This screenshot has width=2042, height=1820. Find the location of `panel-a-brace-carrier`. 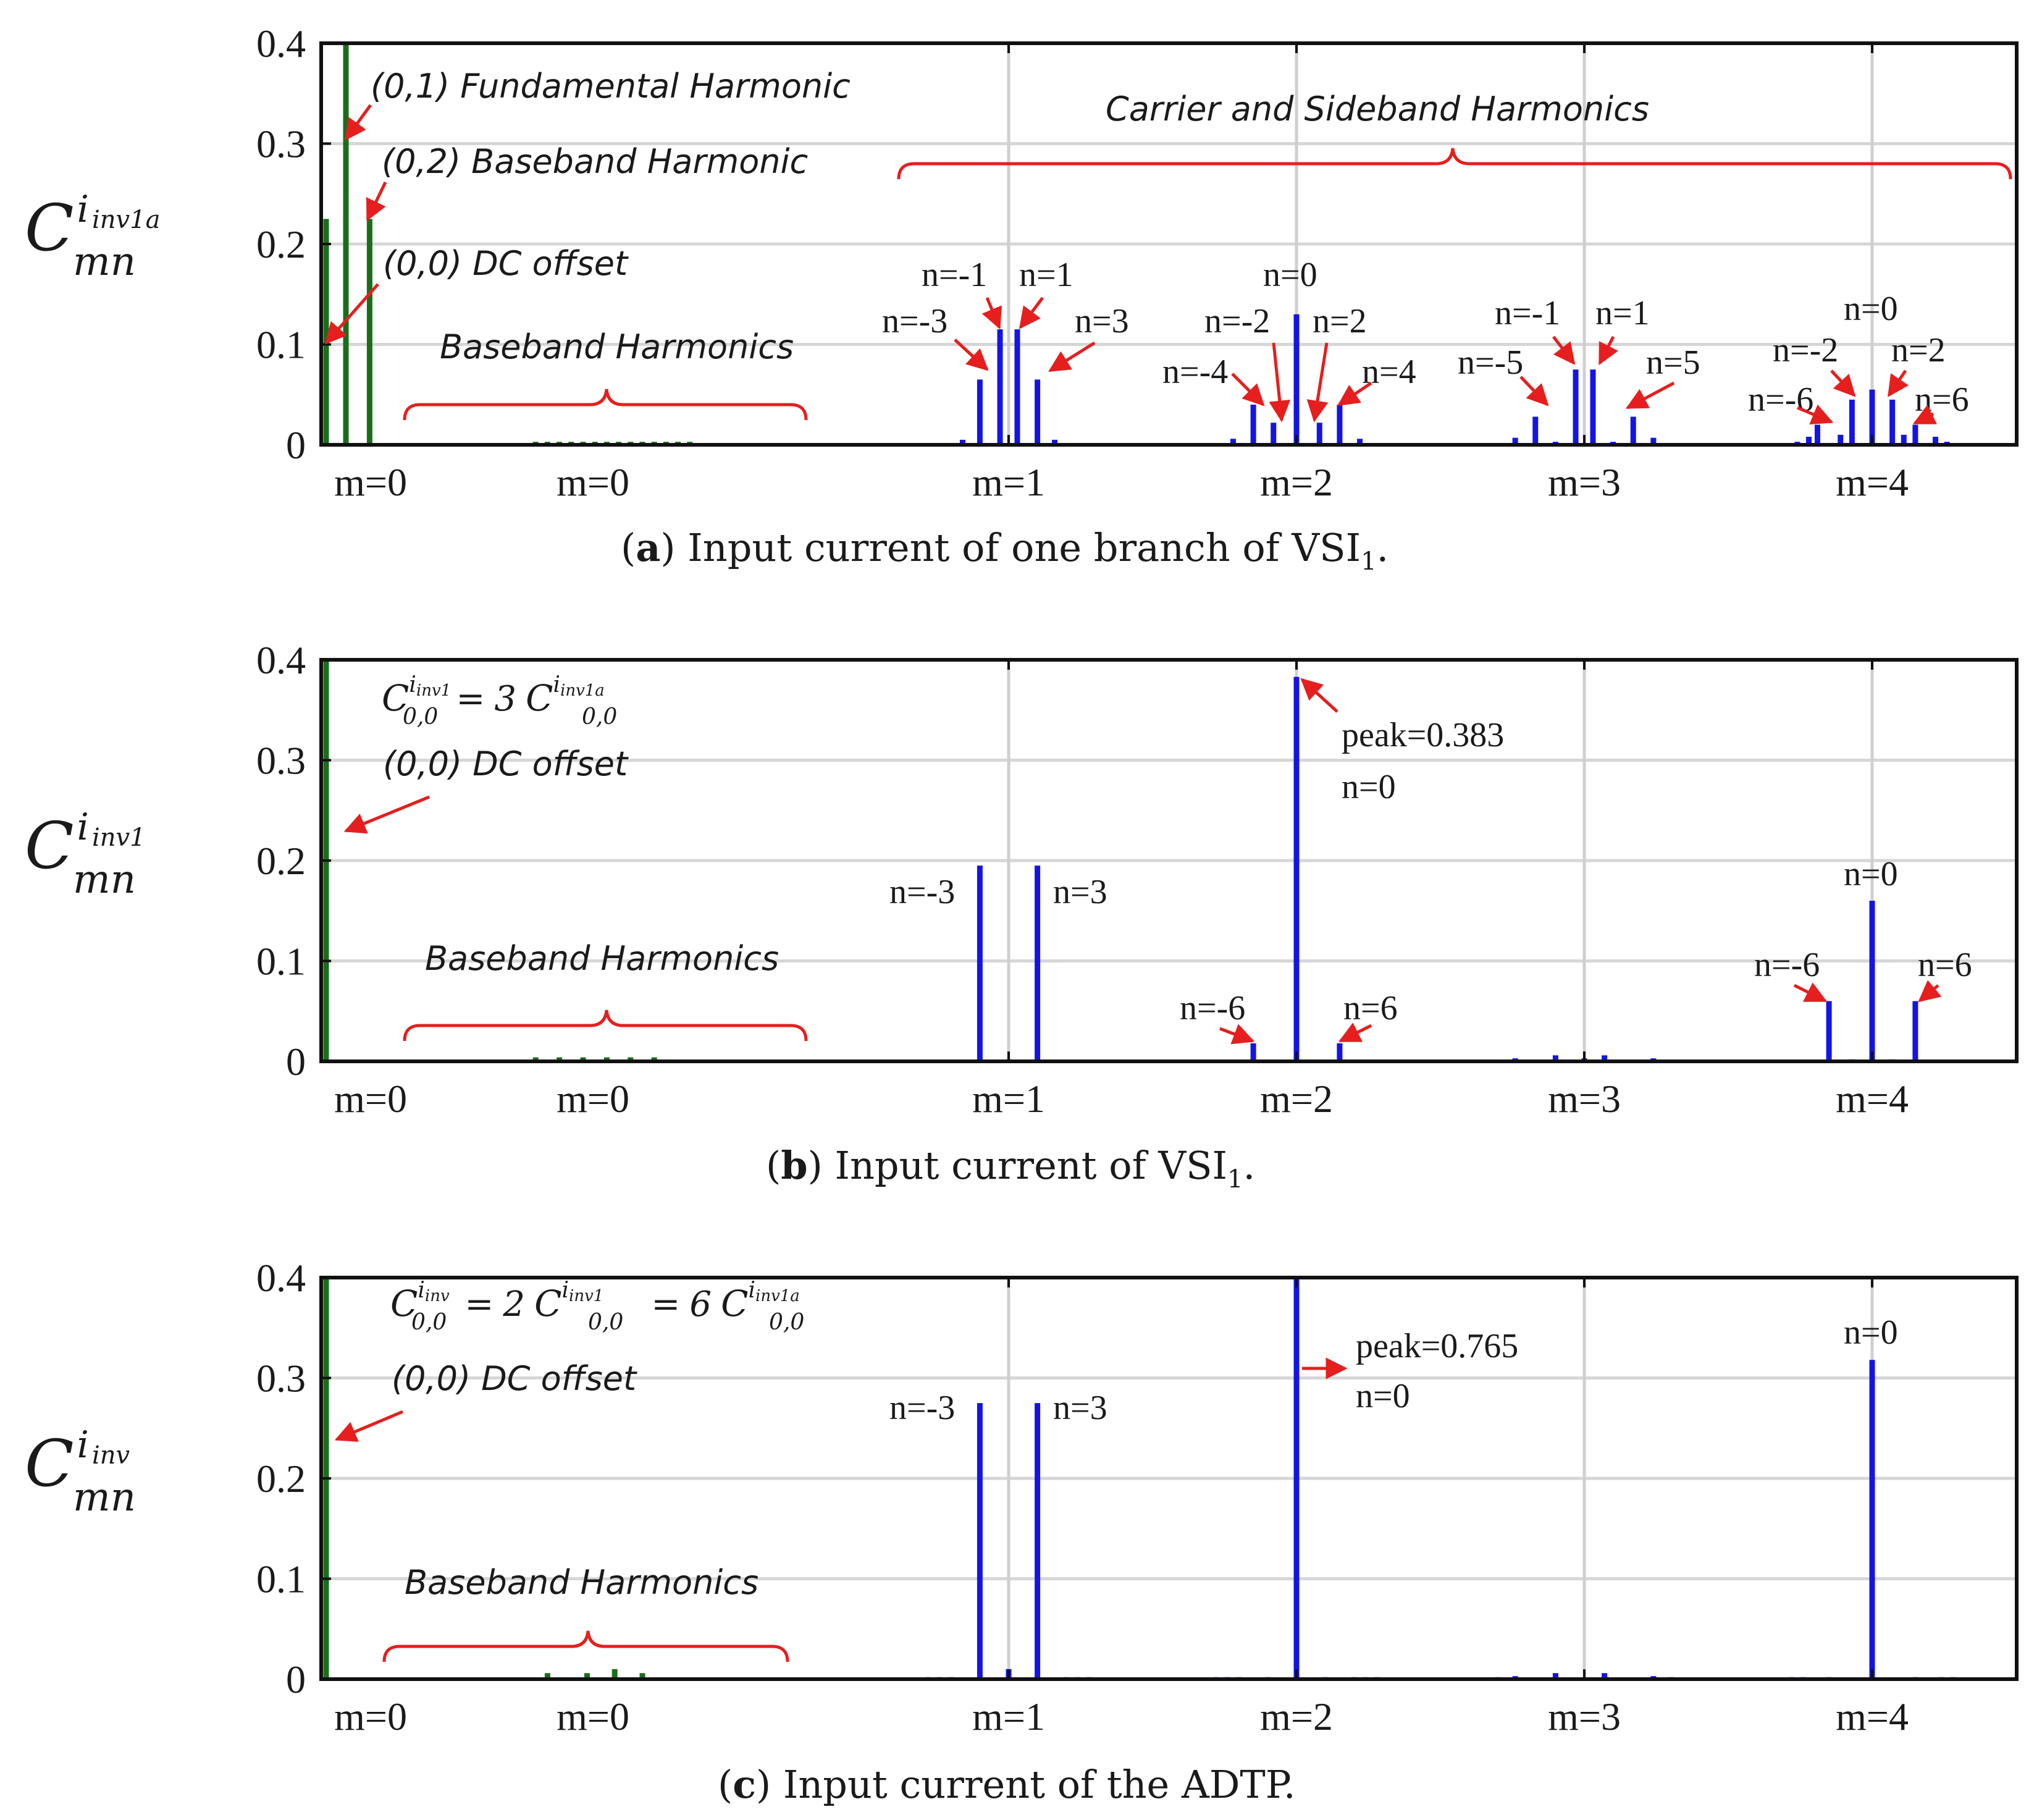

panel-a-brace-carrier is located at coordinates (1455, 164).